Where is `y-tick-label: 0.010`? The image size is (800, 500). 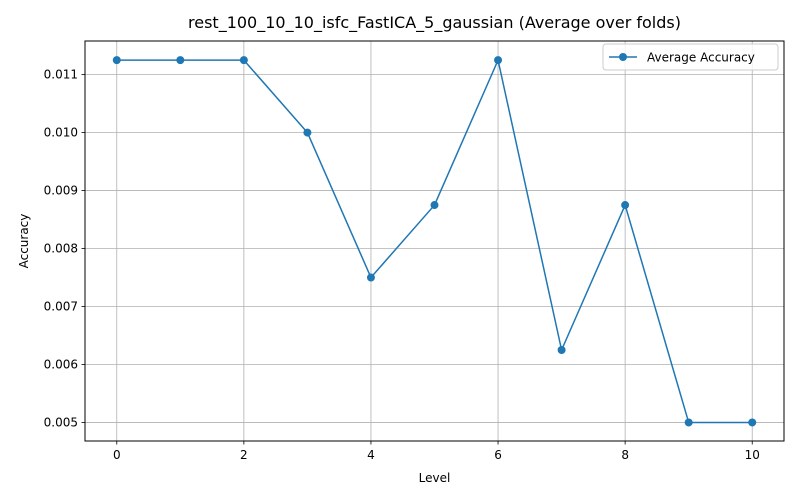 y-tick-label: 0.010 is located at coordinates (61, 133).